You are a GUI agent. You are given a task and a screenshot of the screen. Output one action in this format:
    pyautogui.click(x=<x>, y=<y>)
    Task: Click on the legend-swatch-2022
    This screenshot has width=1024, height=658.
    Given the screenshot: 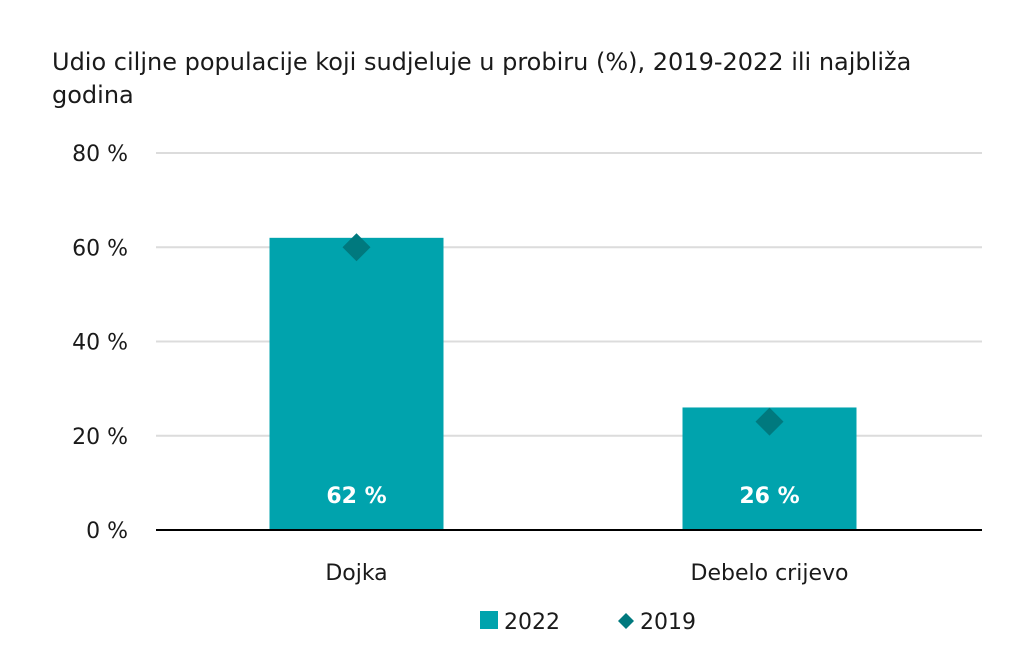 What is the action you would take?
    pyautogui.click(x=489, y=620)
    